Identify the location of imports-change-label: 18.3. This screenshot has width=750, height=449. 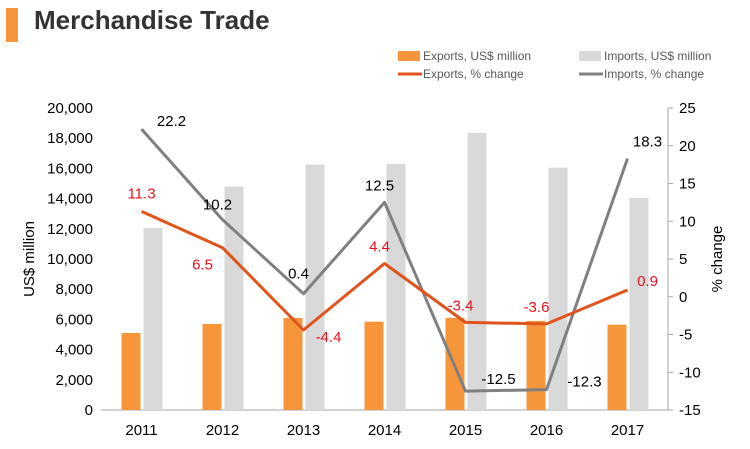
(647, 142).